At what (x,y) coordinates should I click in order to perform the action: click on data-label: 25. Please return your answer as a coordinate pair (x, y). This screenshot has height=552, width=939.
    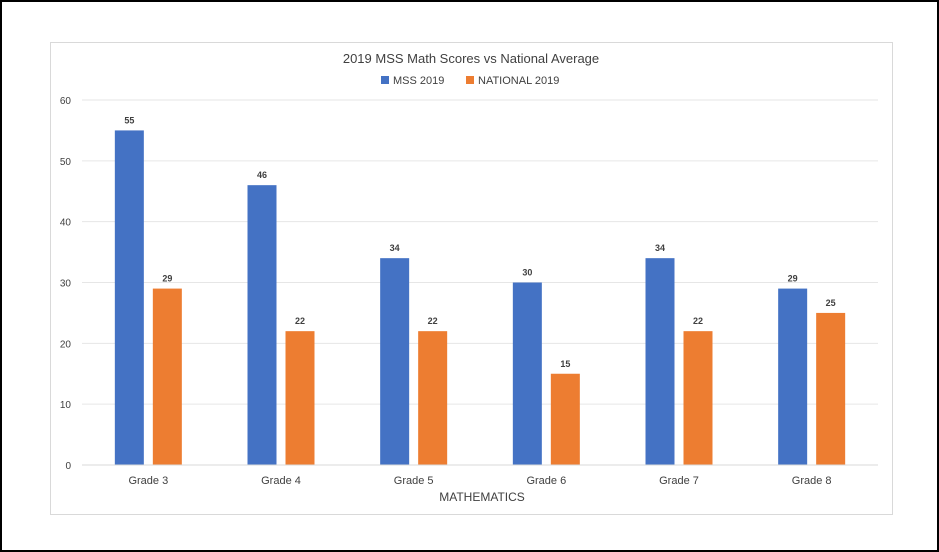
    Looking at the image, I should click on (831, 303).